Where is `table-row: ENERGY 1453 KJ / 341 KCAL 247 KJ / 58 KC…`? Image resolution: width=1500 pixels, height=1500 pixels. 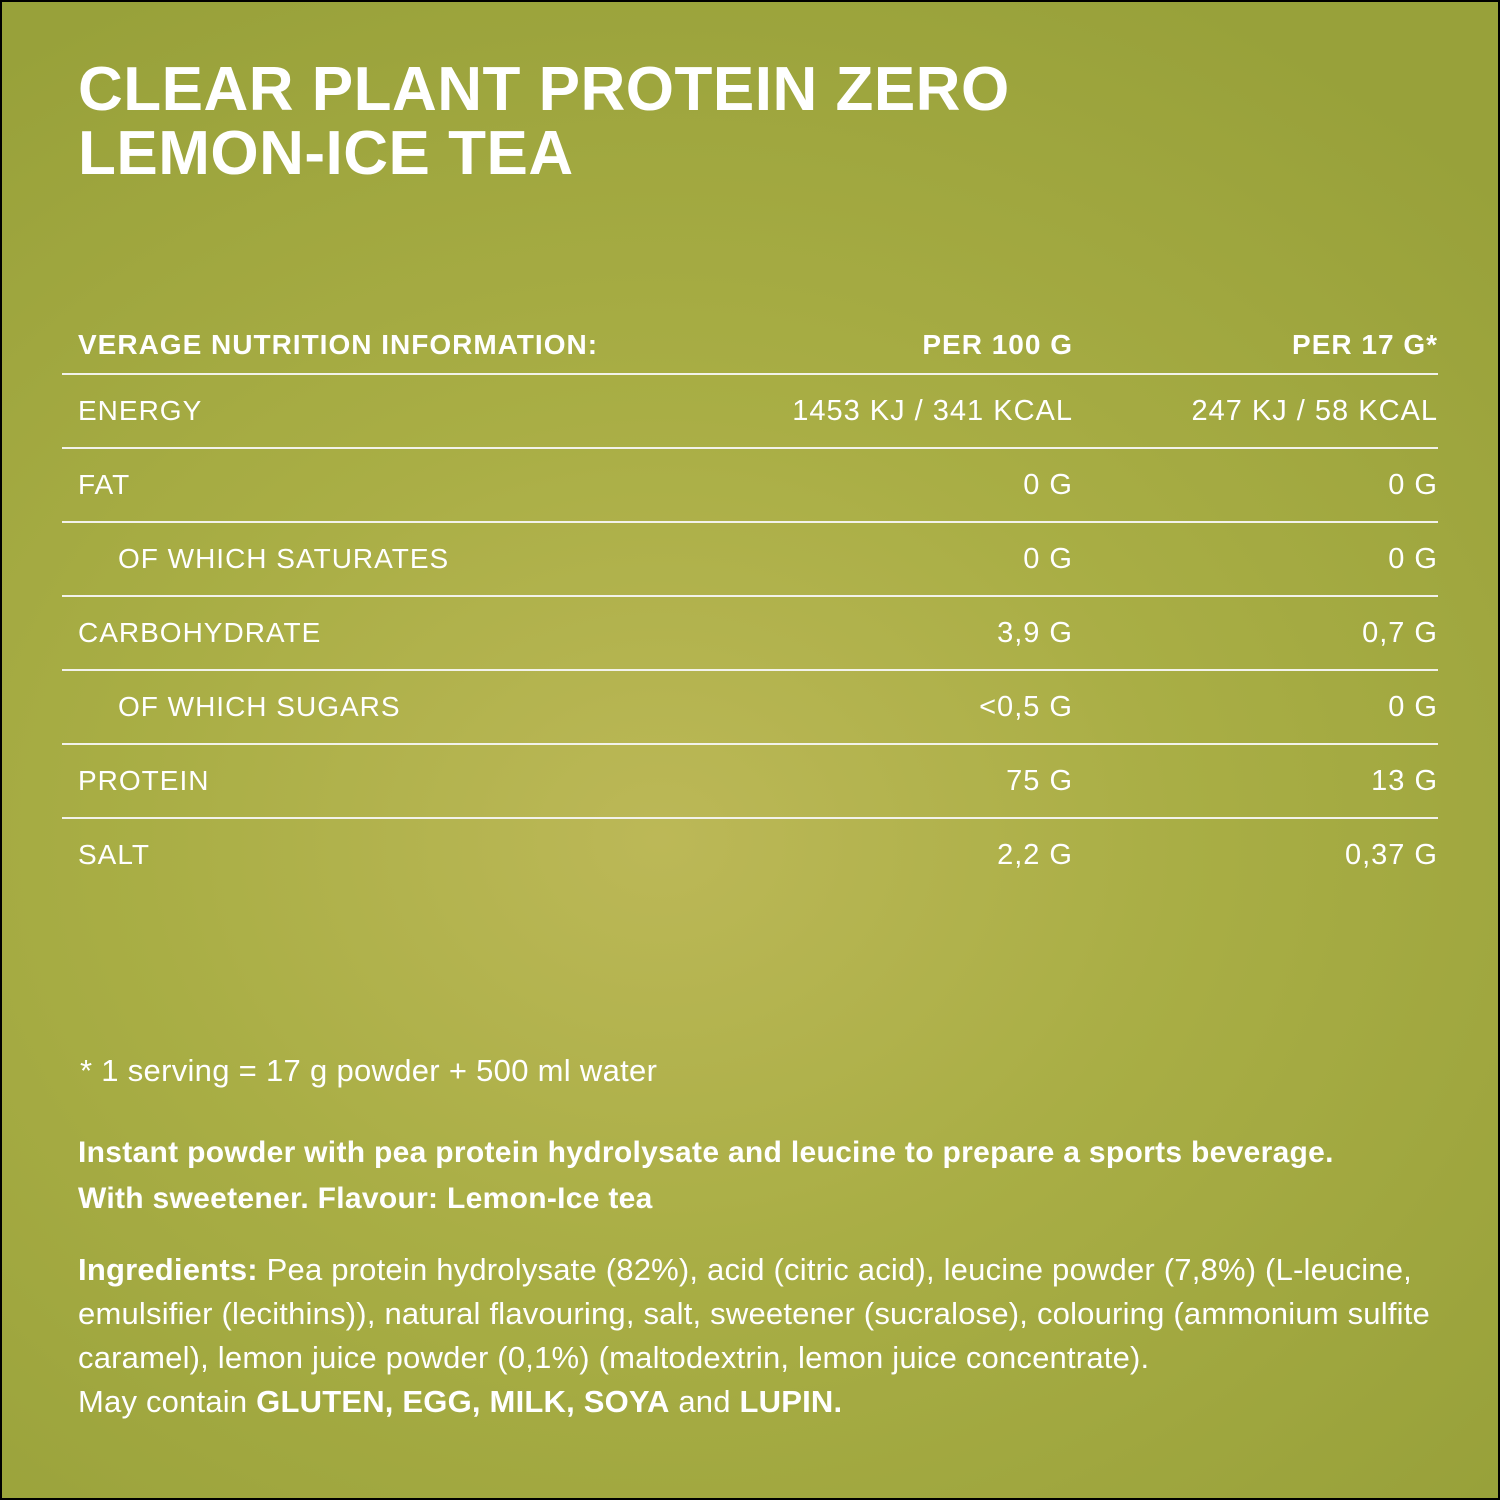 table-row: ENERGY 1453 KJ / 341 KCAL 247 KJ / 58 KC… is located at coordinates (750, 410).